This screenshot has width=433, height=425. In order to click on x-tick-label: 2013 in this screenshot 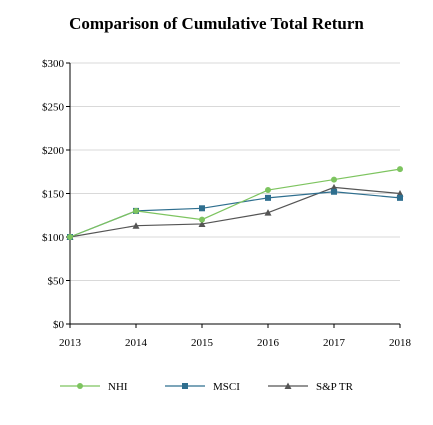, I will do `click(70, 343)`.